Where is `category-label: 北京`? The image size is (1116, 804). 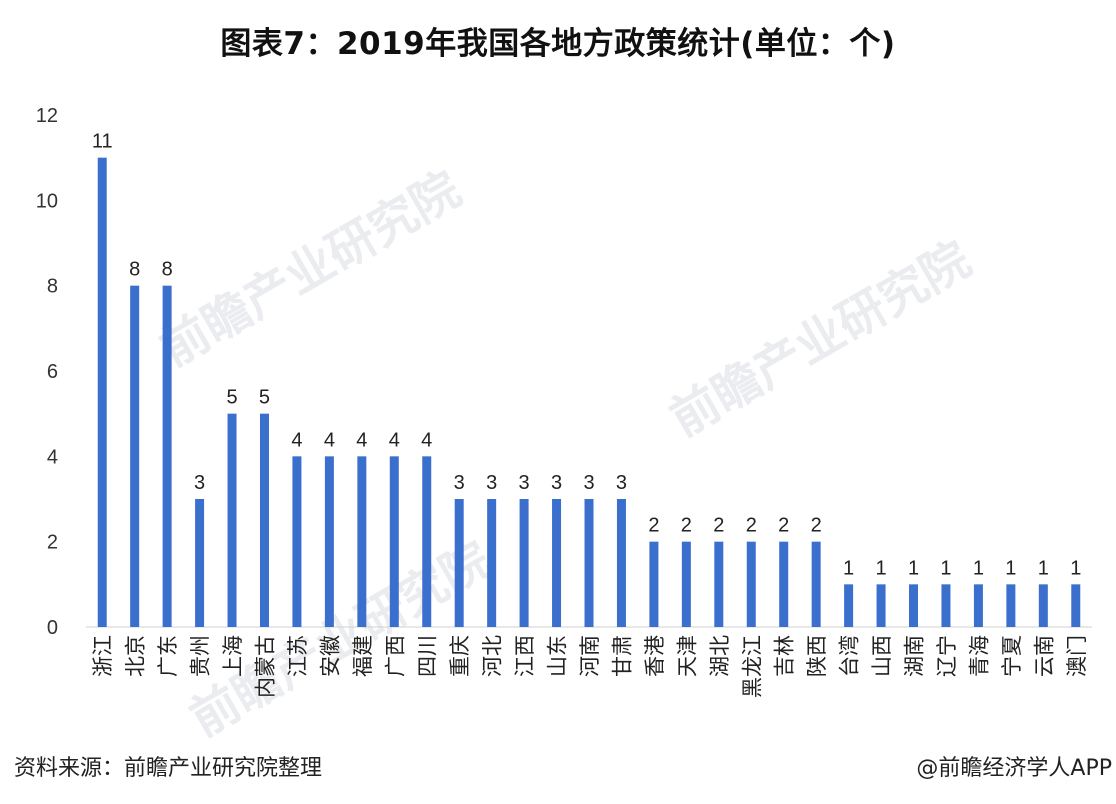 category-label: 北京 is located at coordinates (136, 656).